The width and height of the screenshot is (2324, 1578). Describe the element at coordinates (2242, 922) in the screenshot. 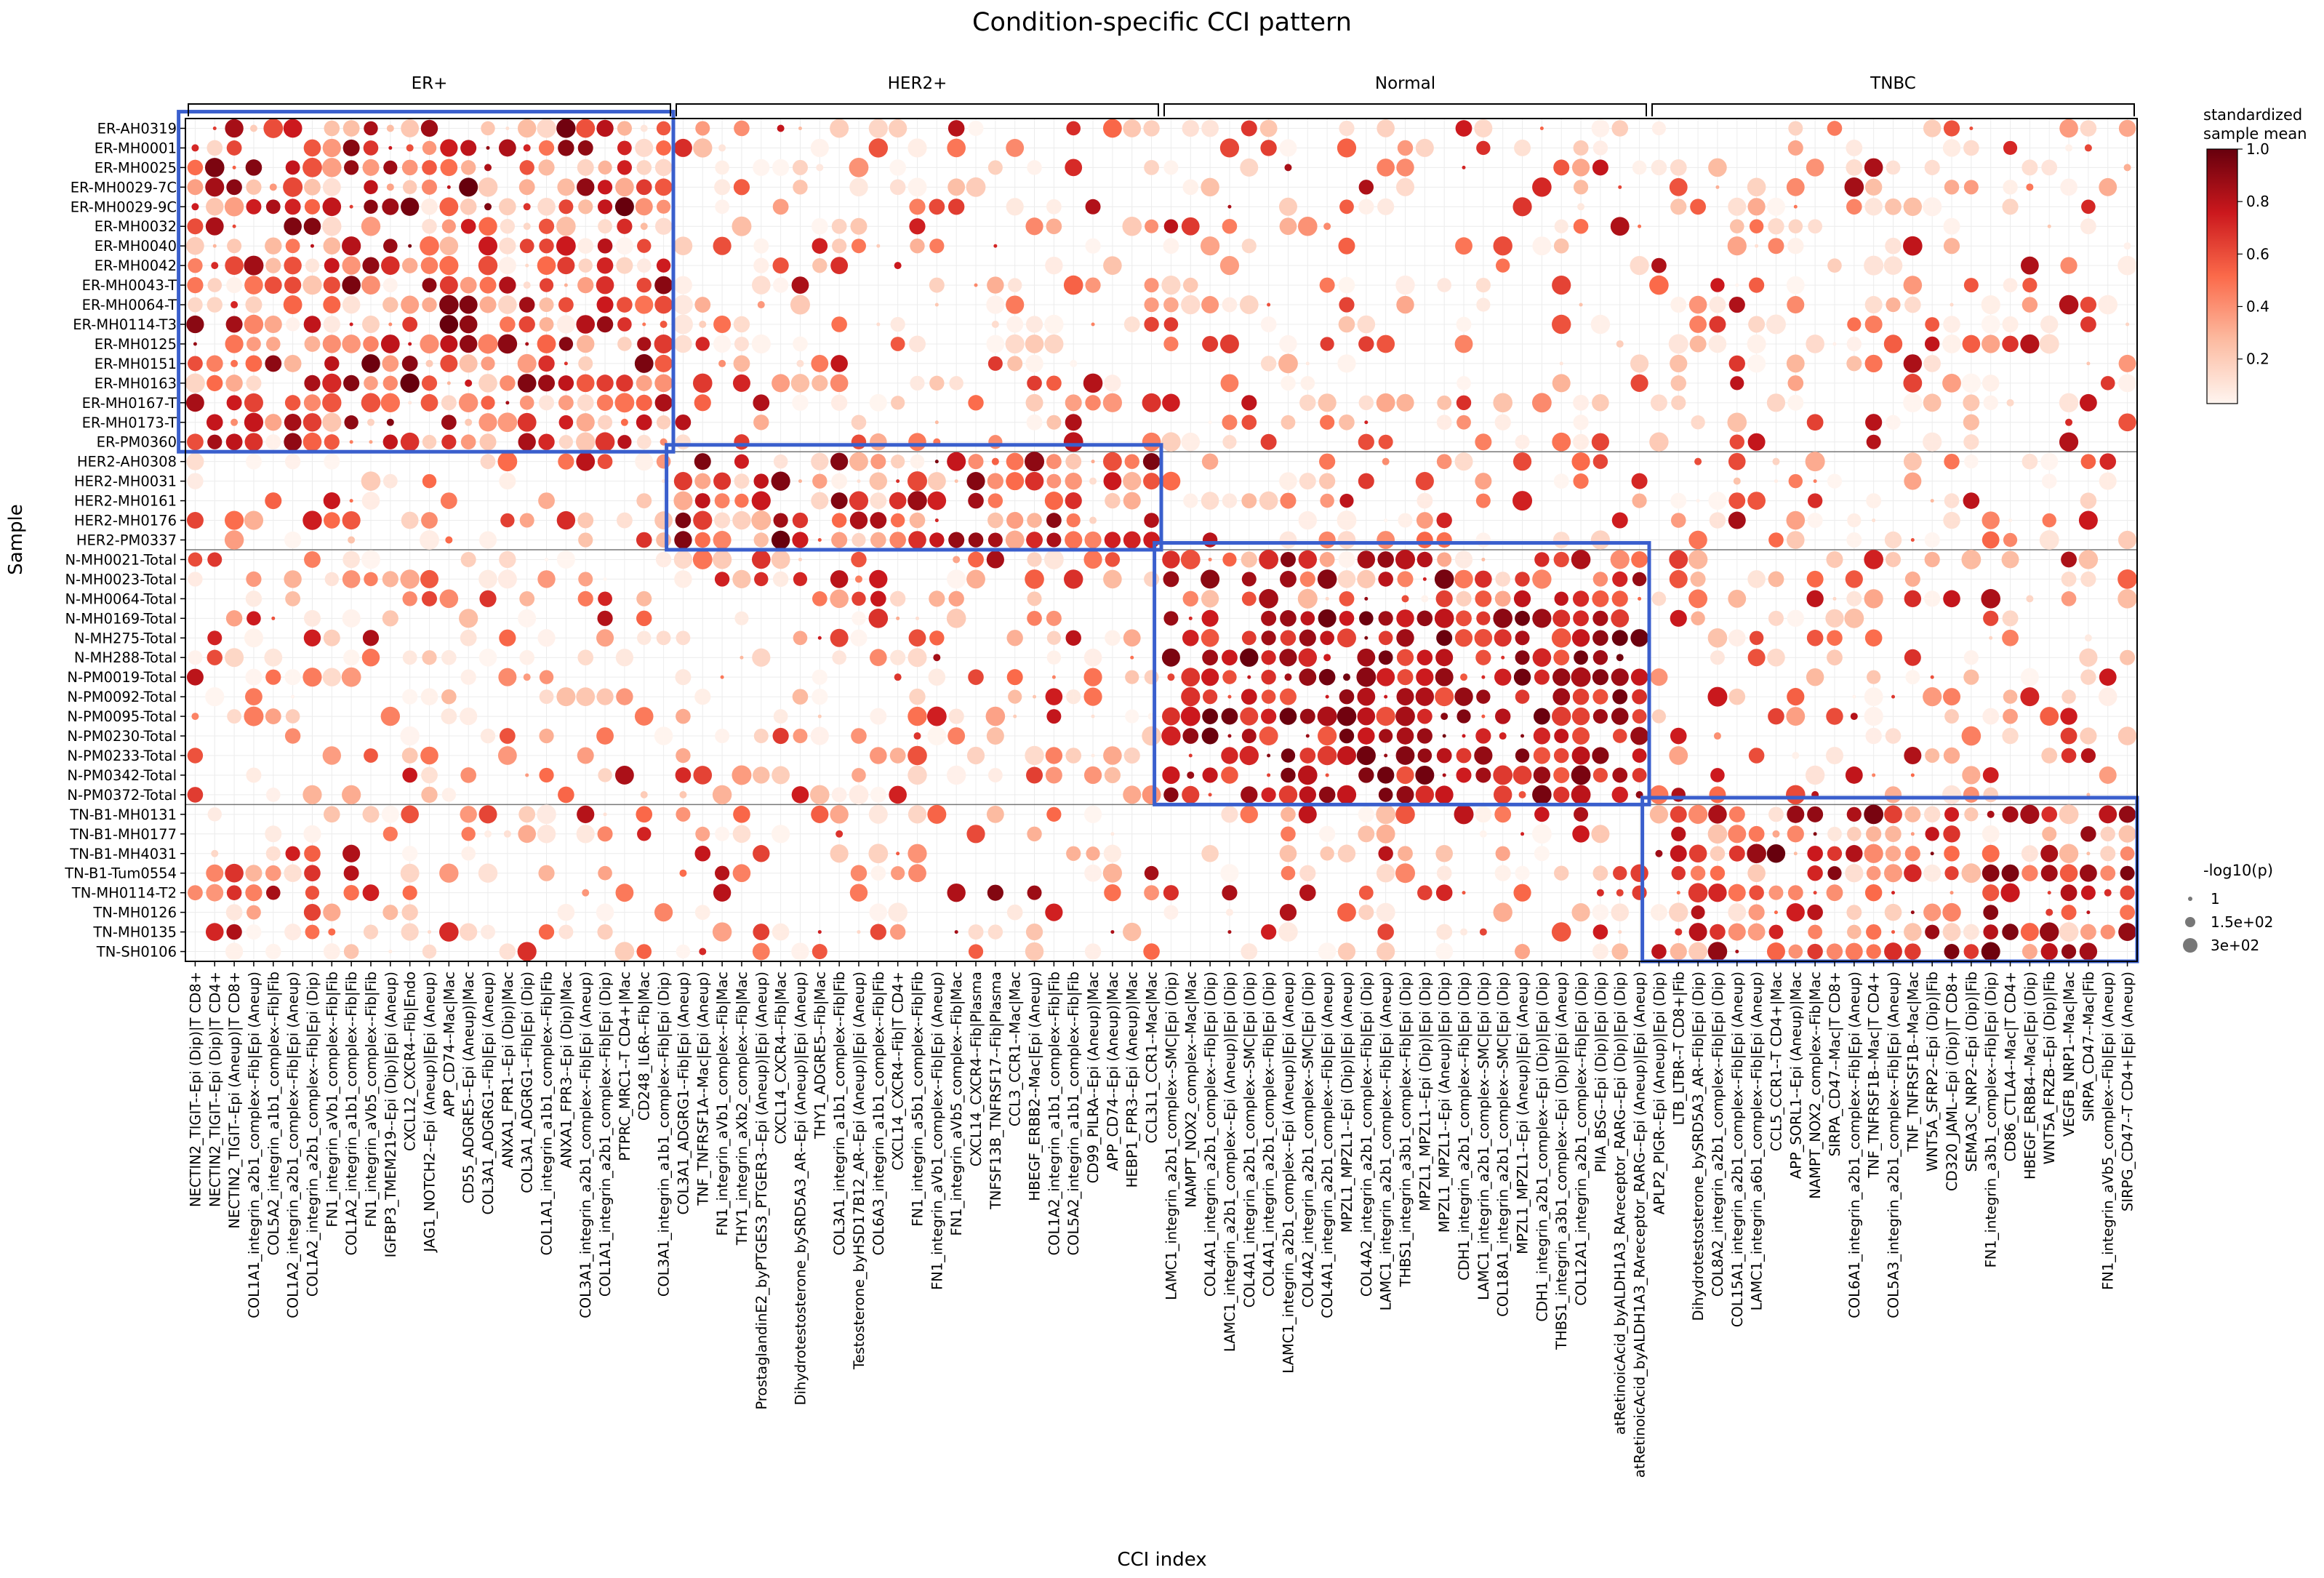

I see `size-legend-label: 1.5e+02` at that location.